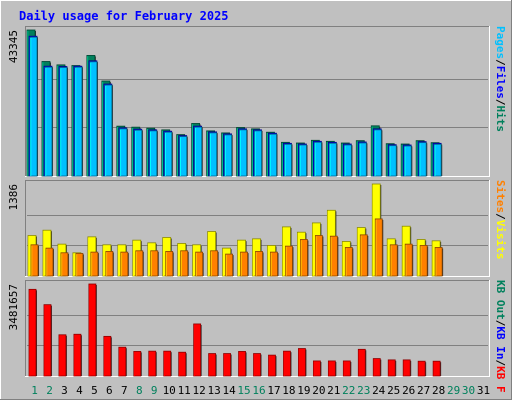 The width and height of the screenshot is (512, 400). Describe the element at coordinates (198, 390) in the screenshot. I see `x-tick-label: 12` at that location.